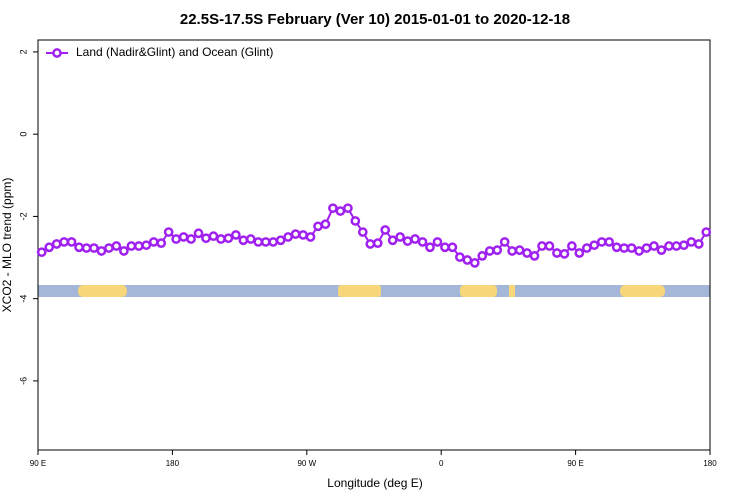 The image size is (750, 500). I want to click on y-tick-label: -4, so click(23, 299).